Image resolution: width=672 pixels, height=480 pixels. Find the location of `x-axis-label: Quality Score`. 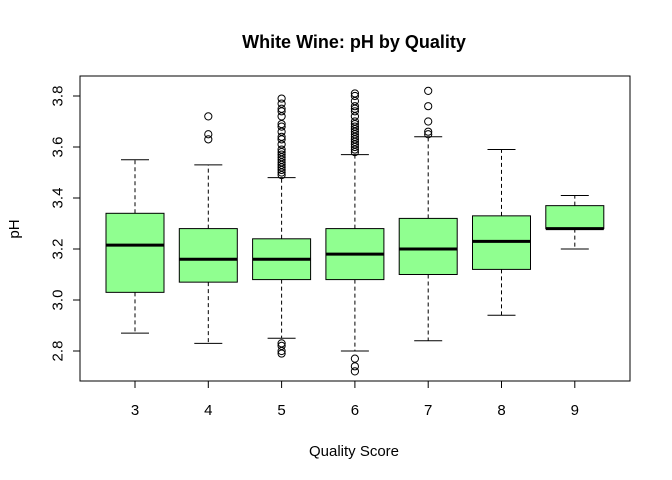

x-axis-label: Quality Score is located at coordinates (354, 451).